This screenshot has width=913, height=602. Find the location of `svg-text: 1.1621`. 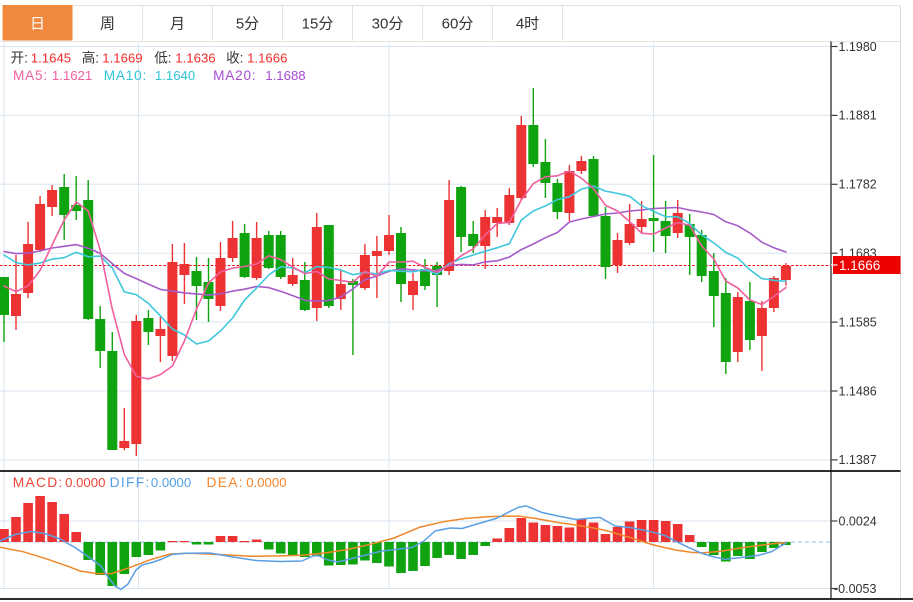

svg-text: 1.1621 is located at coordinates (72, 75).